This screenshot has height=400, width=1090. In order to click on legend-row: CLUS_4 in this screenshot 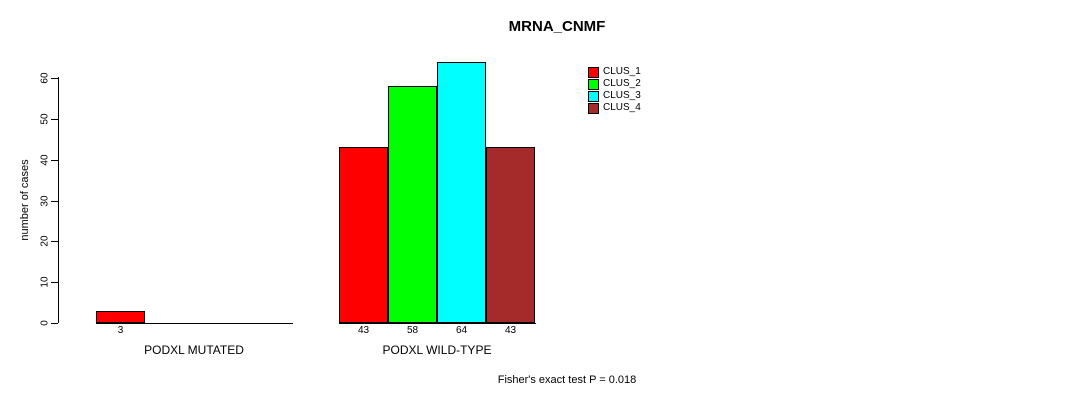, I will do `click(614, 108)`.